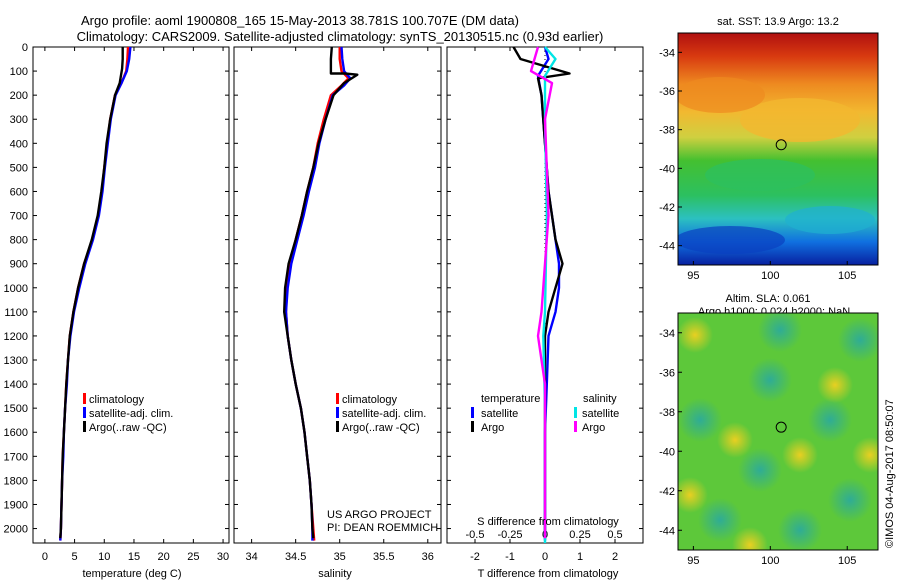 Image resolution: width=900 pixels, height=580 pixels. What do you see at coordinates (383, 557) in the screenshot?
I see `x-tick-label: 35.5` at bounding box center [383, 557].